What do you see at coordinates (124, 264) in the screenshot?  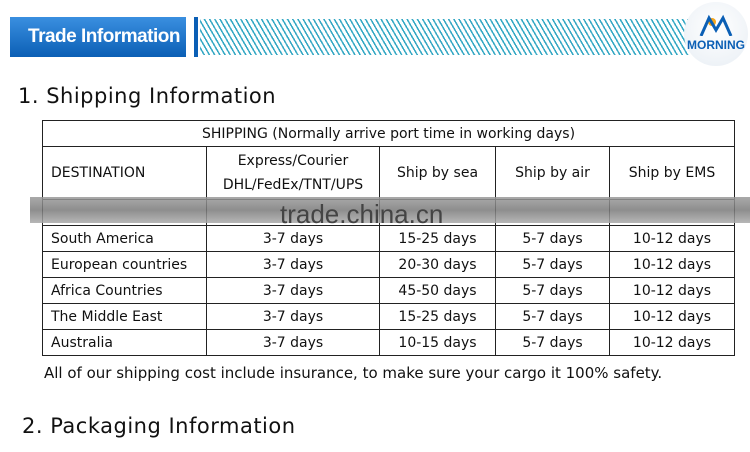 I see `cell: European countries` at bounding box center [124, 264].